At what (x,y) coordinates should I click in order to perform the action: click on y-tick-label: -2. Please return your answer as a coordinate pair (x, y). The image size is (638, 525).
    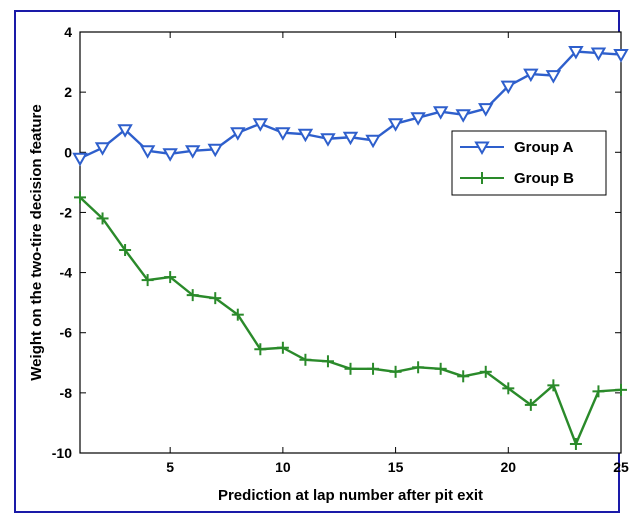
    Looking at the image, I should click on (66, 212).